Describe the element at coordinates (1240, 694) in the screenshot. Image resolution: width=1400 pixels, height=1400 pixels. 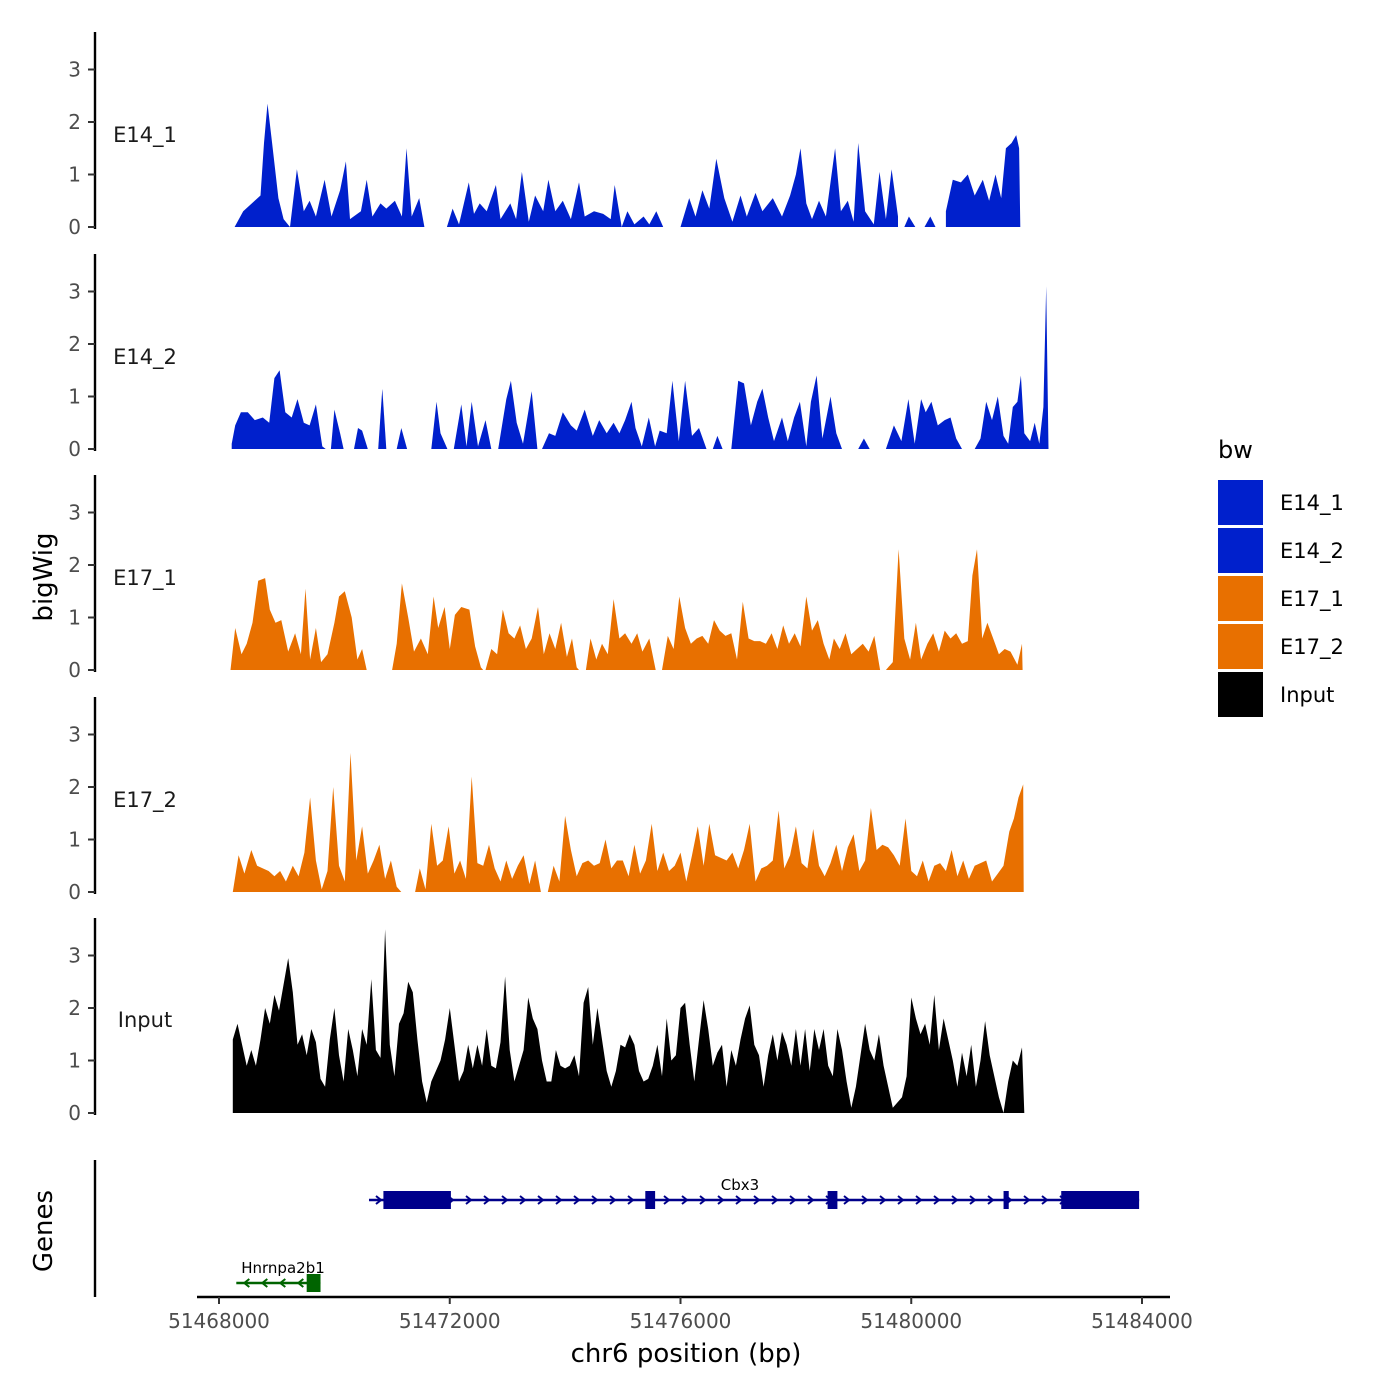
I see `legend-swatch-Input` at that location.